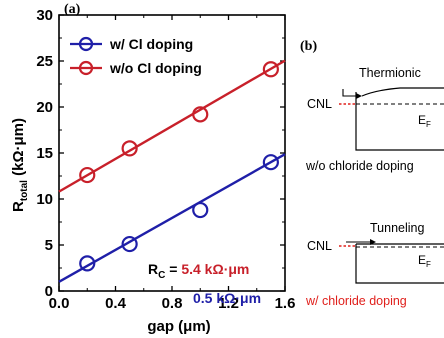  What do you see at coordinates (349, 93) in the screenshot?
I see `thermionic-arrow-path` at bounding box center [349, 93].